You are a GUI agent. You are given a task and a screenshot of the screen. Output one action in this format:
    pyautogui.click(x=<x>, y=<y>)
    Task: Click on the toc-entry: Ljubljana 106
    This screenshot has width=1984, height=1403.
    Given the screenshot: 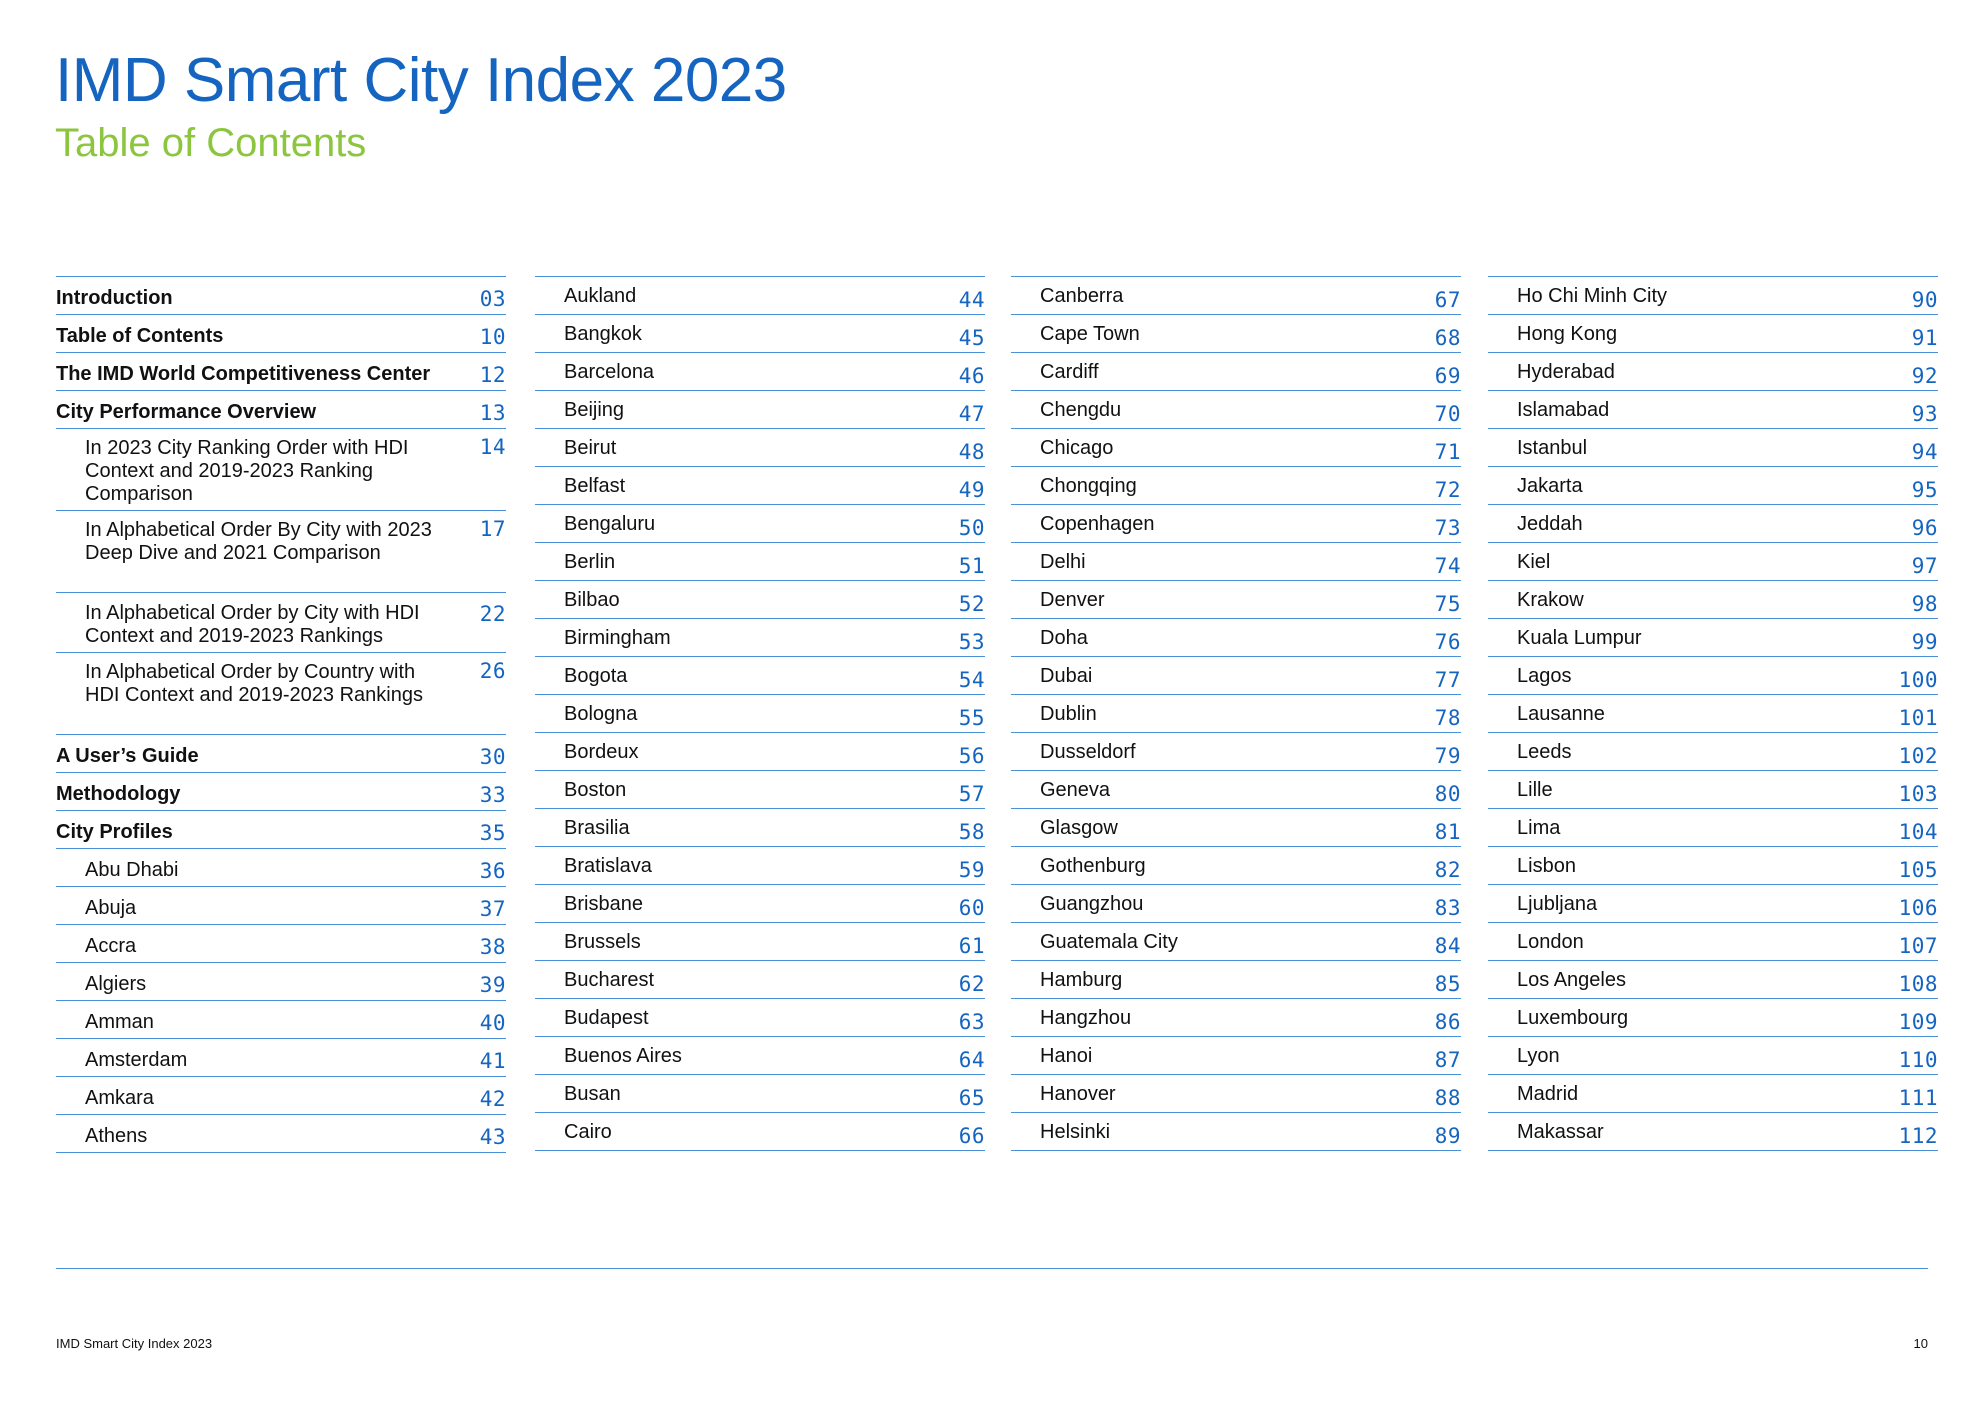 What is the action you would take?
    pyautogui.click(x=1713, y=904)
    